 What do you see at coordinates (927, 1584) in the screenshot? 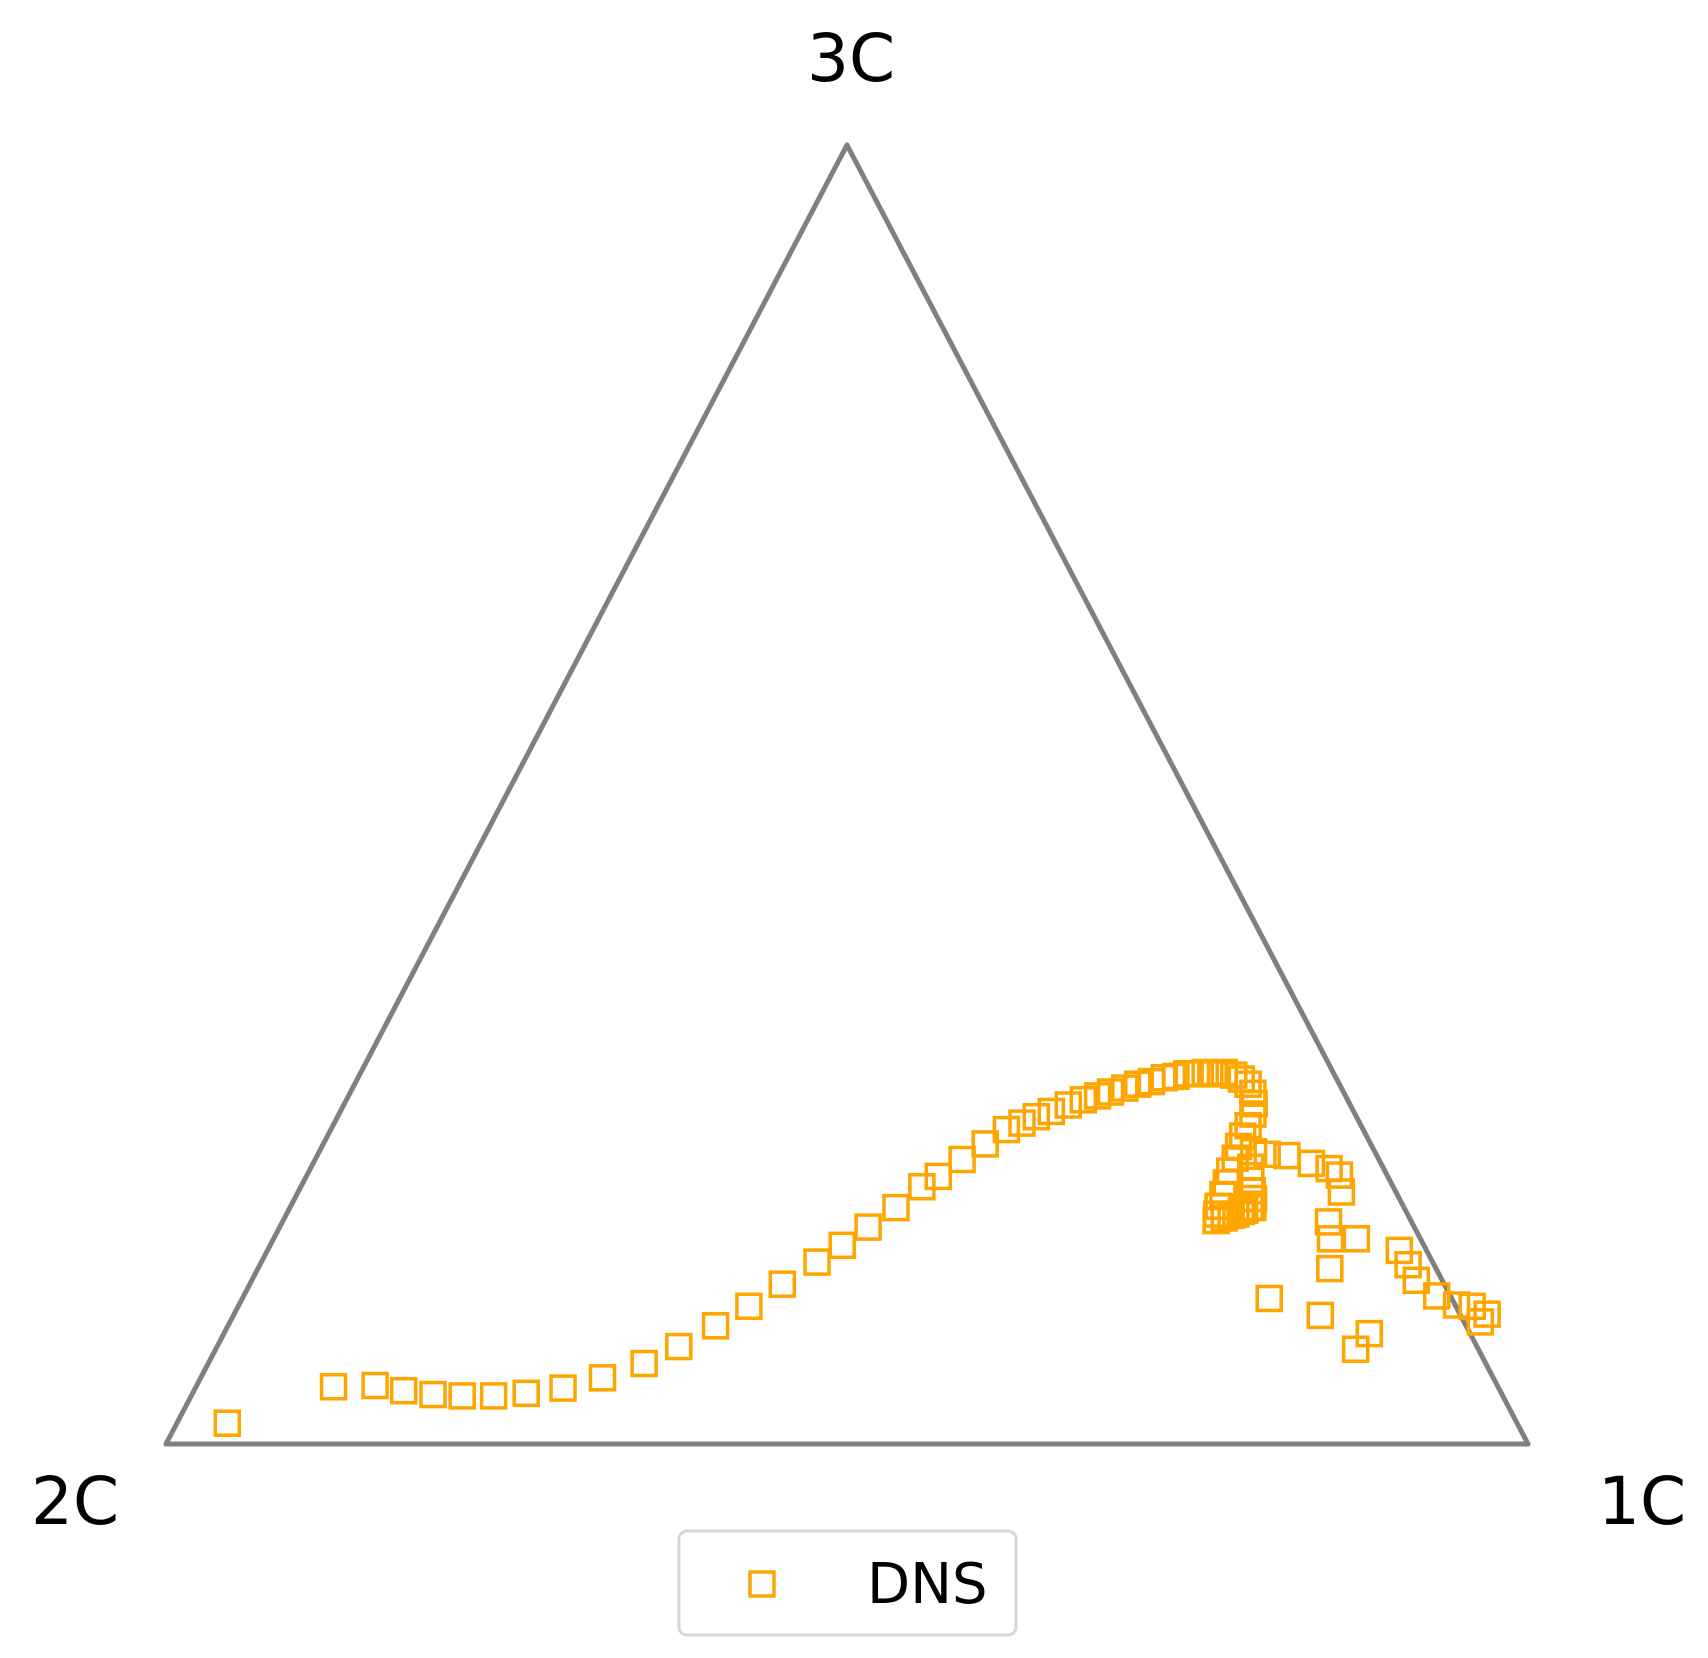
I see `legend-label-dns: DNS` at bounding box center [927, 1584].